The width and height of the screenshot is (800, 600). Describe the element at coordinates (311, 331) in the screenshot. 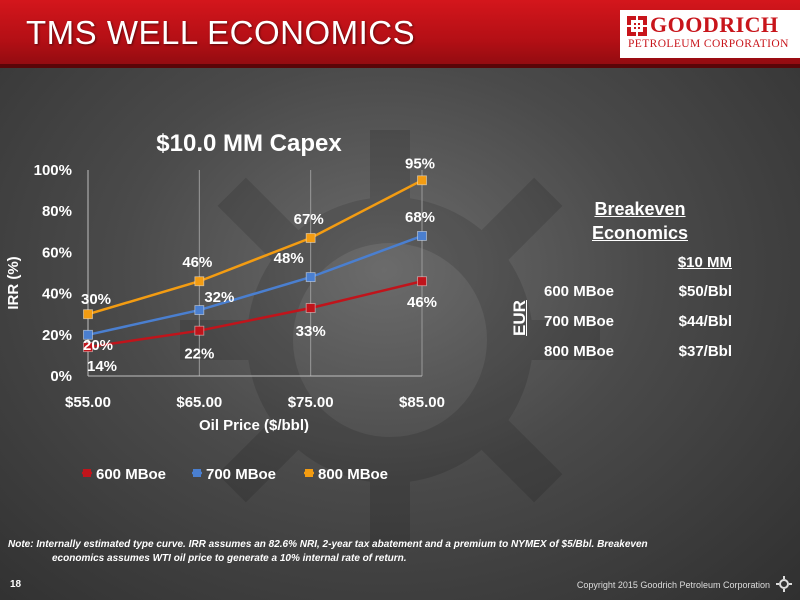

I see `data-label: 33%` at that location.